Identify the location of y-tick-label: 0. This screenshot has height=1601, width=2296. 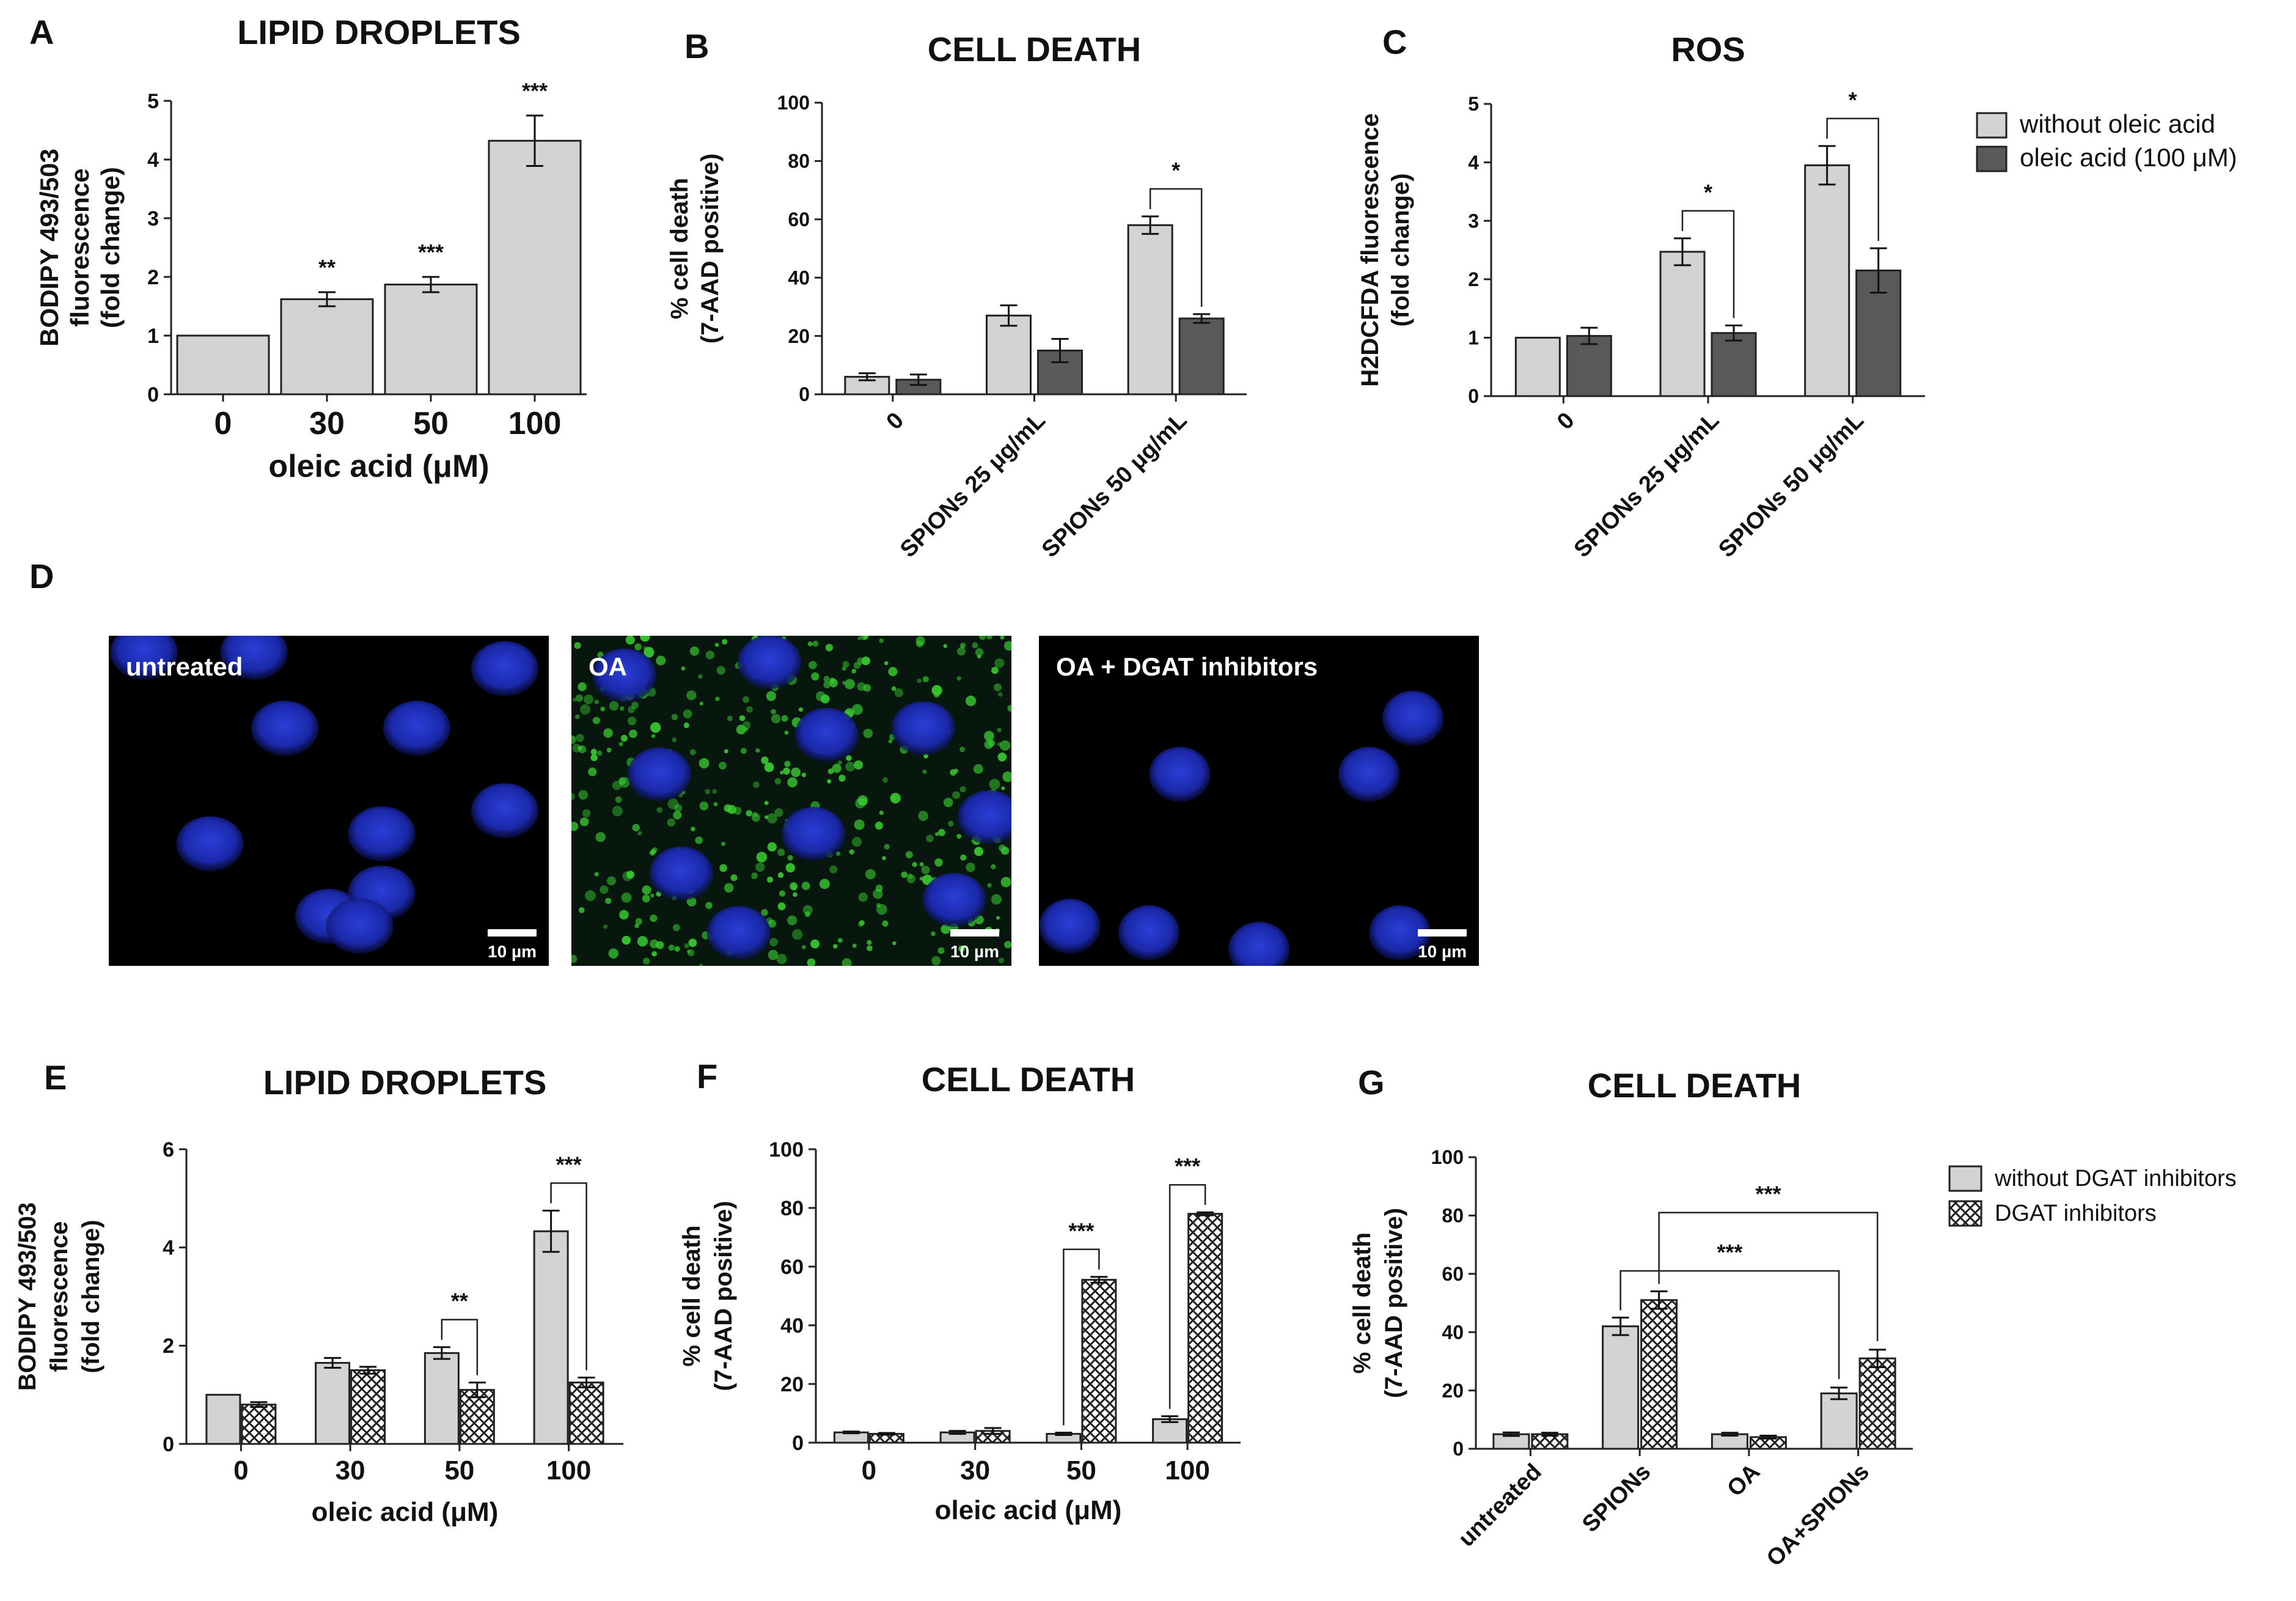
(805, 394).